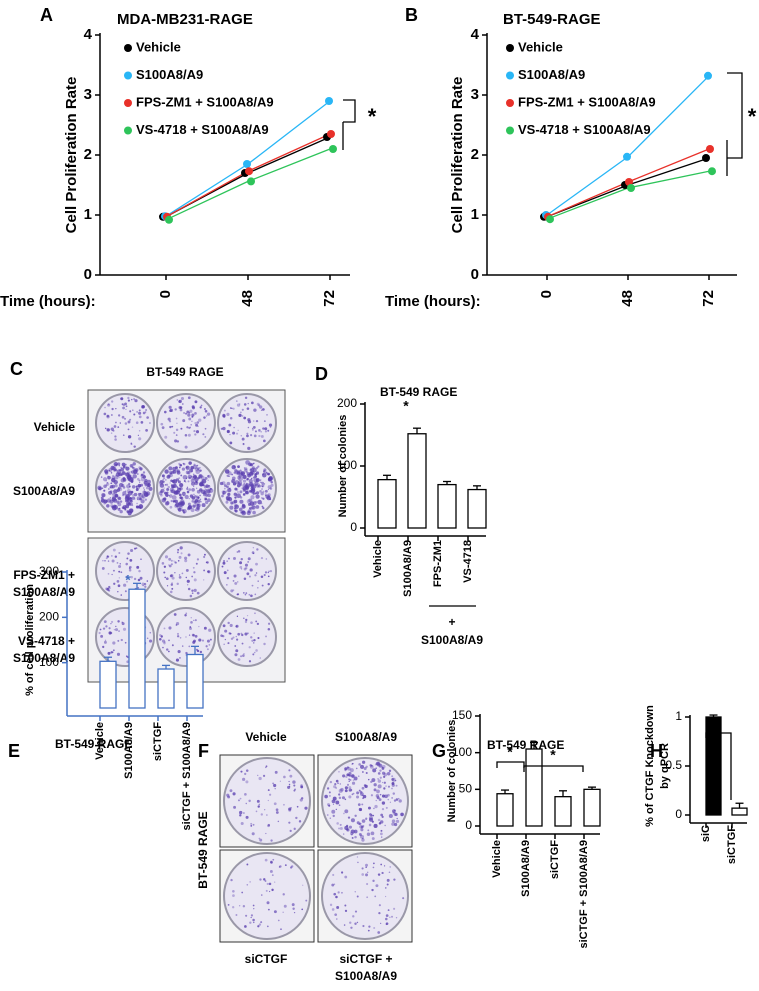  What do you see at coordinates (88, 214) in the screenshot?
I see `y-tick-label: 1` at bounding box center [88, 214].